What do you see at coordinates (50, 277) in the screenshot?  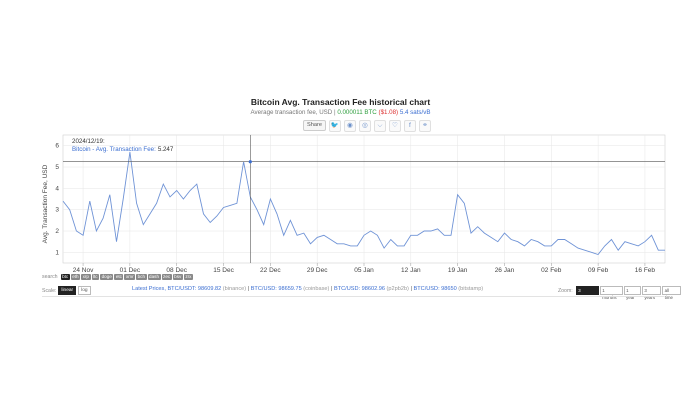 I see `search-label: search` at bounding box center [50, 277].